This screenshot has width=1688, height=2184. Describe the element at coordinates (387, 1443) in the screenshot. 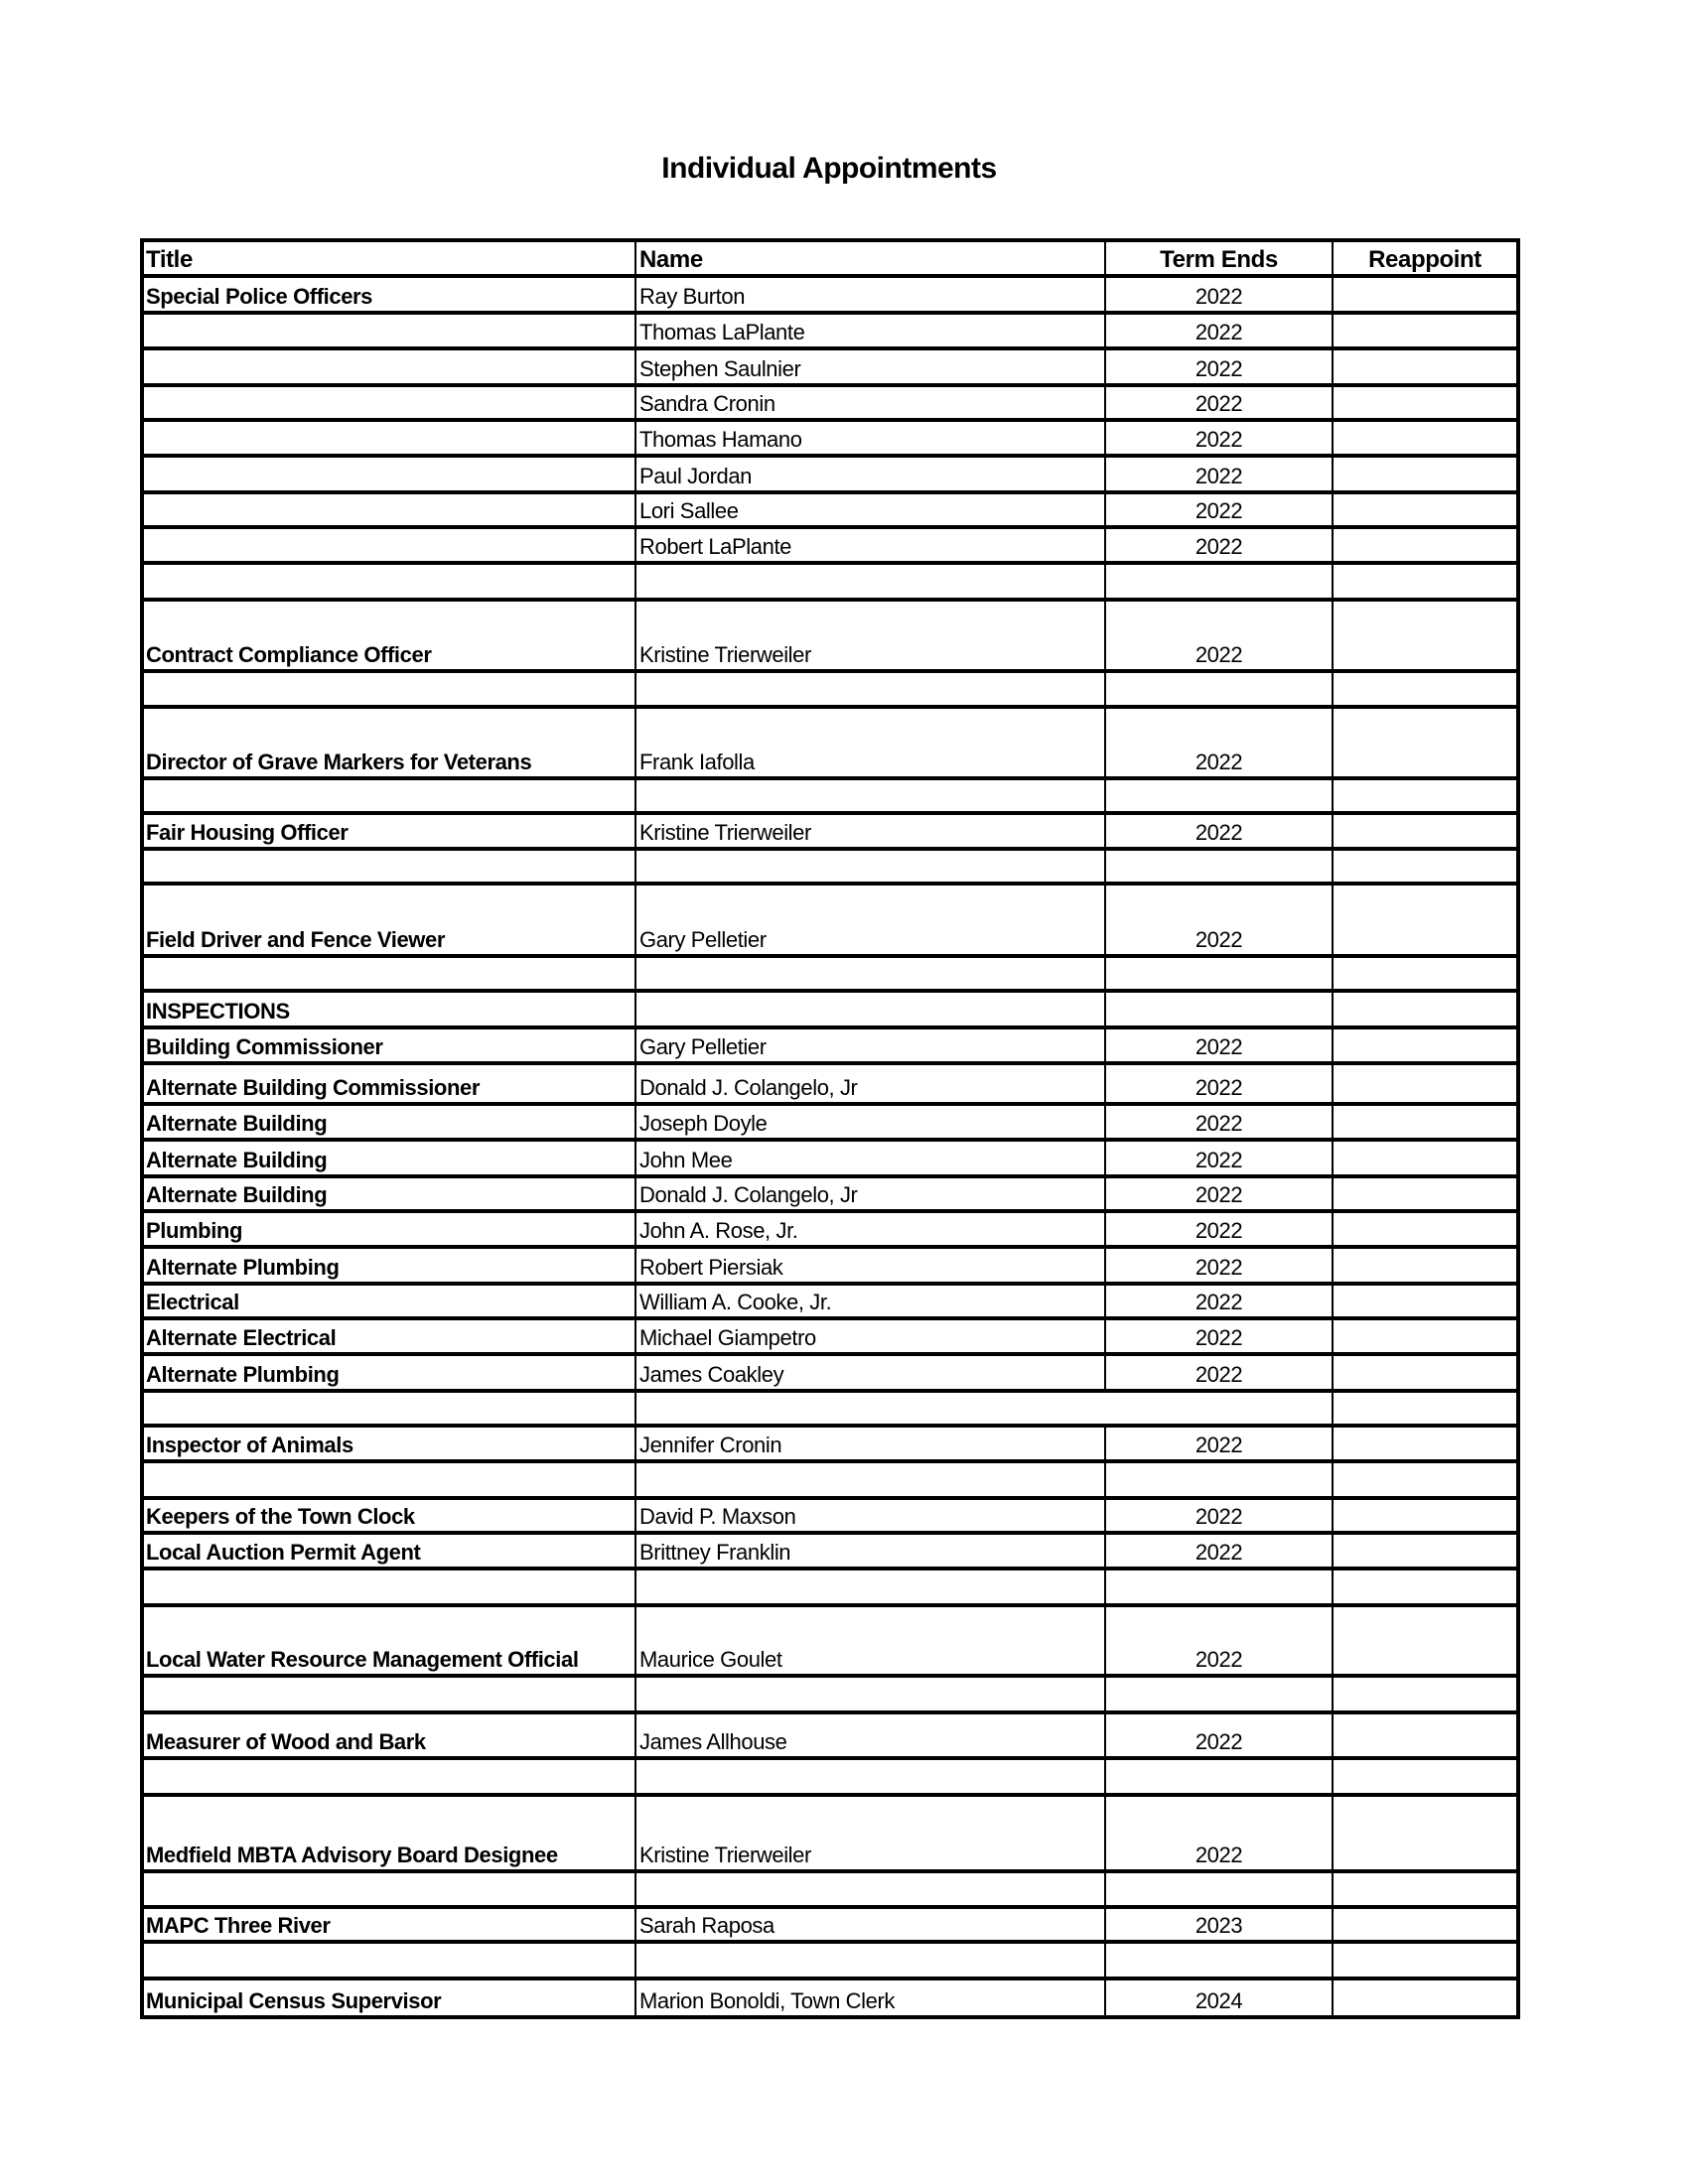

I see `title-cell: Inspector of Animals` at that location.